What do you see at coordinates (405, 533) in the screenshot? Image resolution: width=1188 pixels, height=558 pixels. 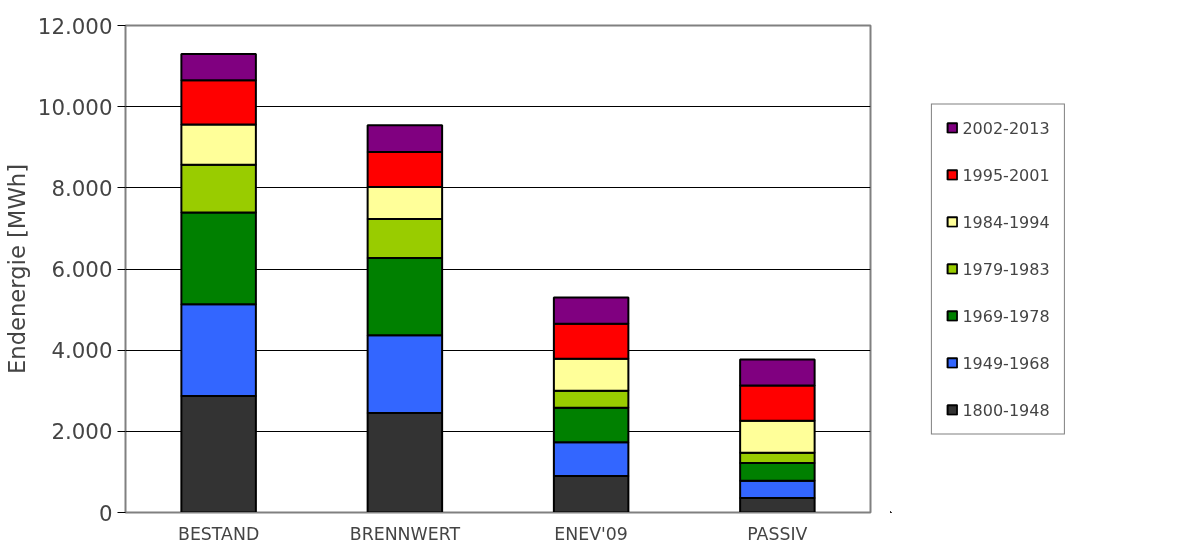 I see `x-tick-label: BRENNWERT` at bounding box center [405, 533].